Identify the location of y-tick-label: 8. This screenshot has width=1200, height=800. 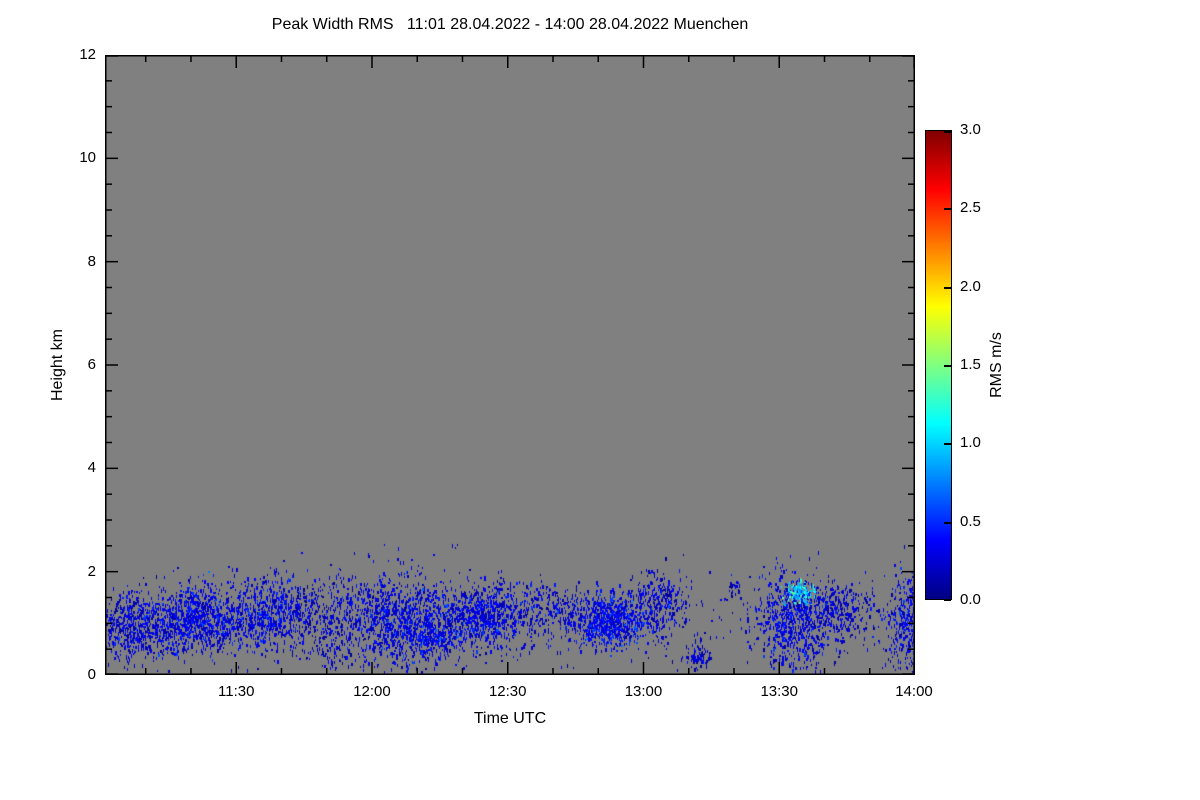
(91, 261).